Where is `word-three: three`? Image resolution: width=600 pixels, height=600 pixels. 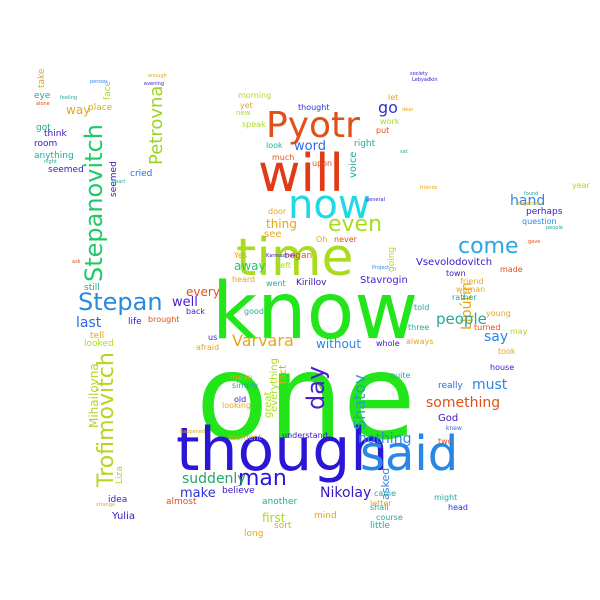 word-three: three is located at coordinates (419, 327).